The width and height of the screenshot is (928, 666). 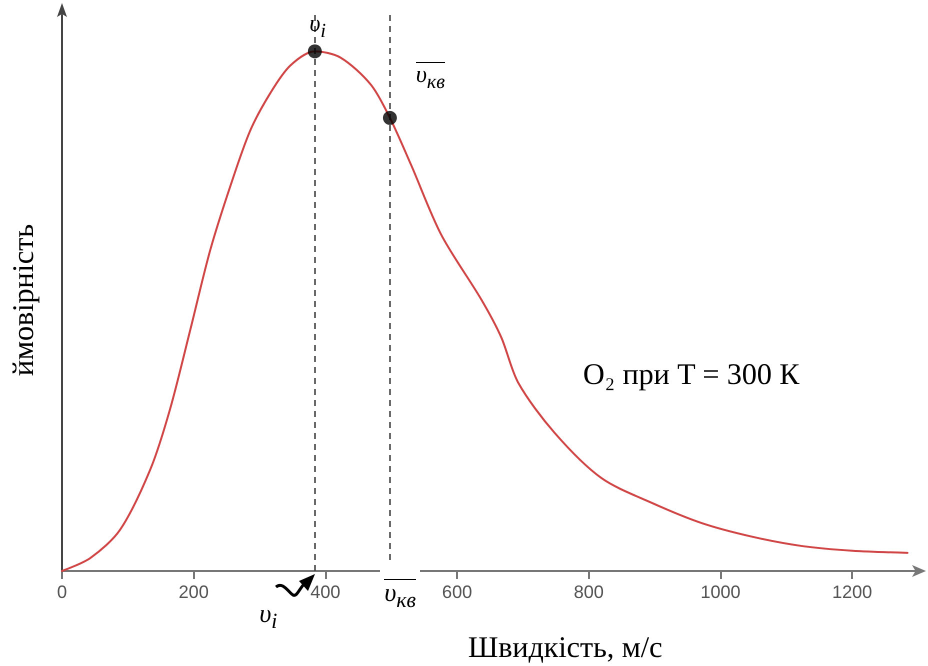 What do you see at coordinates (720, 592) in the screenshot?
I see `x-tick-label: 1000` at bounding box center [720, 592].